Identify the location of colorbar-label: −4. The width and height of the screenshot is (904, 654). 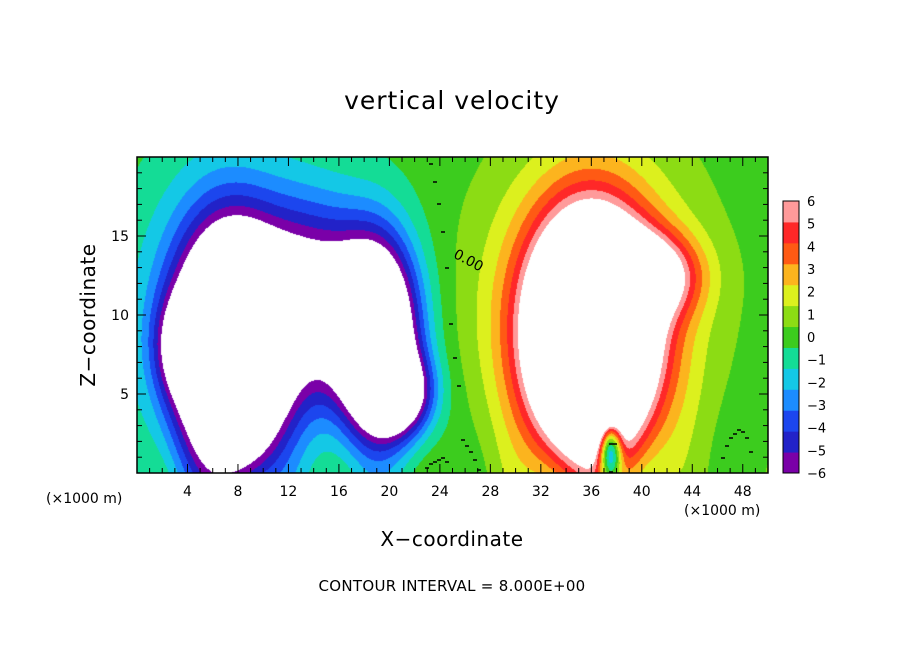
(816, 429).